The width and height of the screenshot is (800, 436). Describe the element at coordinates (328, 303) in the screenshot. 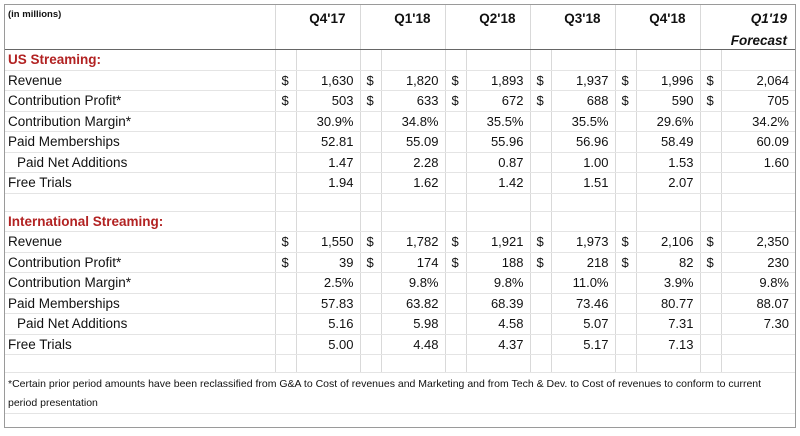

I see `cell-value: 57.83` at that location.